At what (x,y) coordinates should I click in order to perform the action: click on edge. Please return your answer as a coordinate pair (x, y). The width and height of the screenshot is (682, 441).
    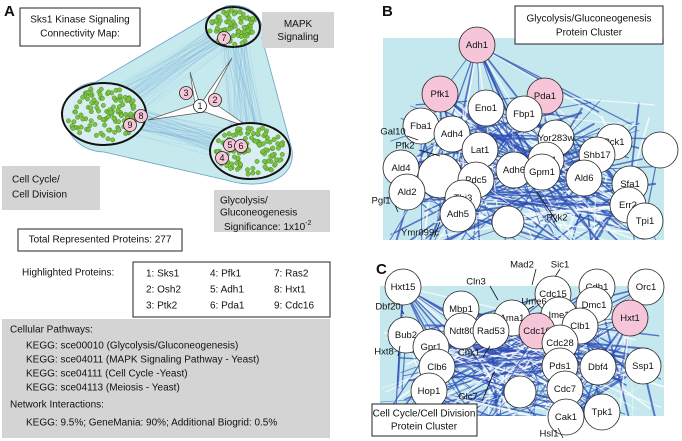
    Looking at the image, I should click on (559, 208).